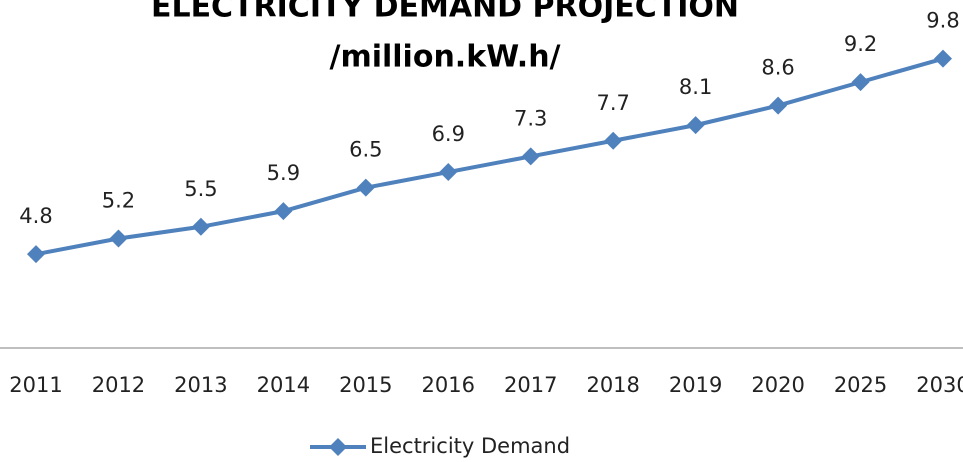 The width and height of the screenshot is (963, 462). Describe the element at coordinates (695, 87) in the screenshot. I see `data-label: 8.1` at that location.